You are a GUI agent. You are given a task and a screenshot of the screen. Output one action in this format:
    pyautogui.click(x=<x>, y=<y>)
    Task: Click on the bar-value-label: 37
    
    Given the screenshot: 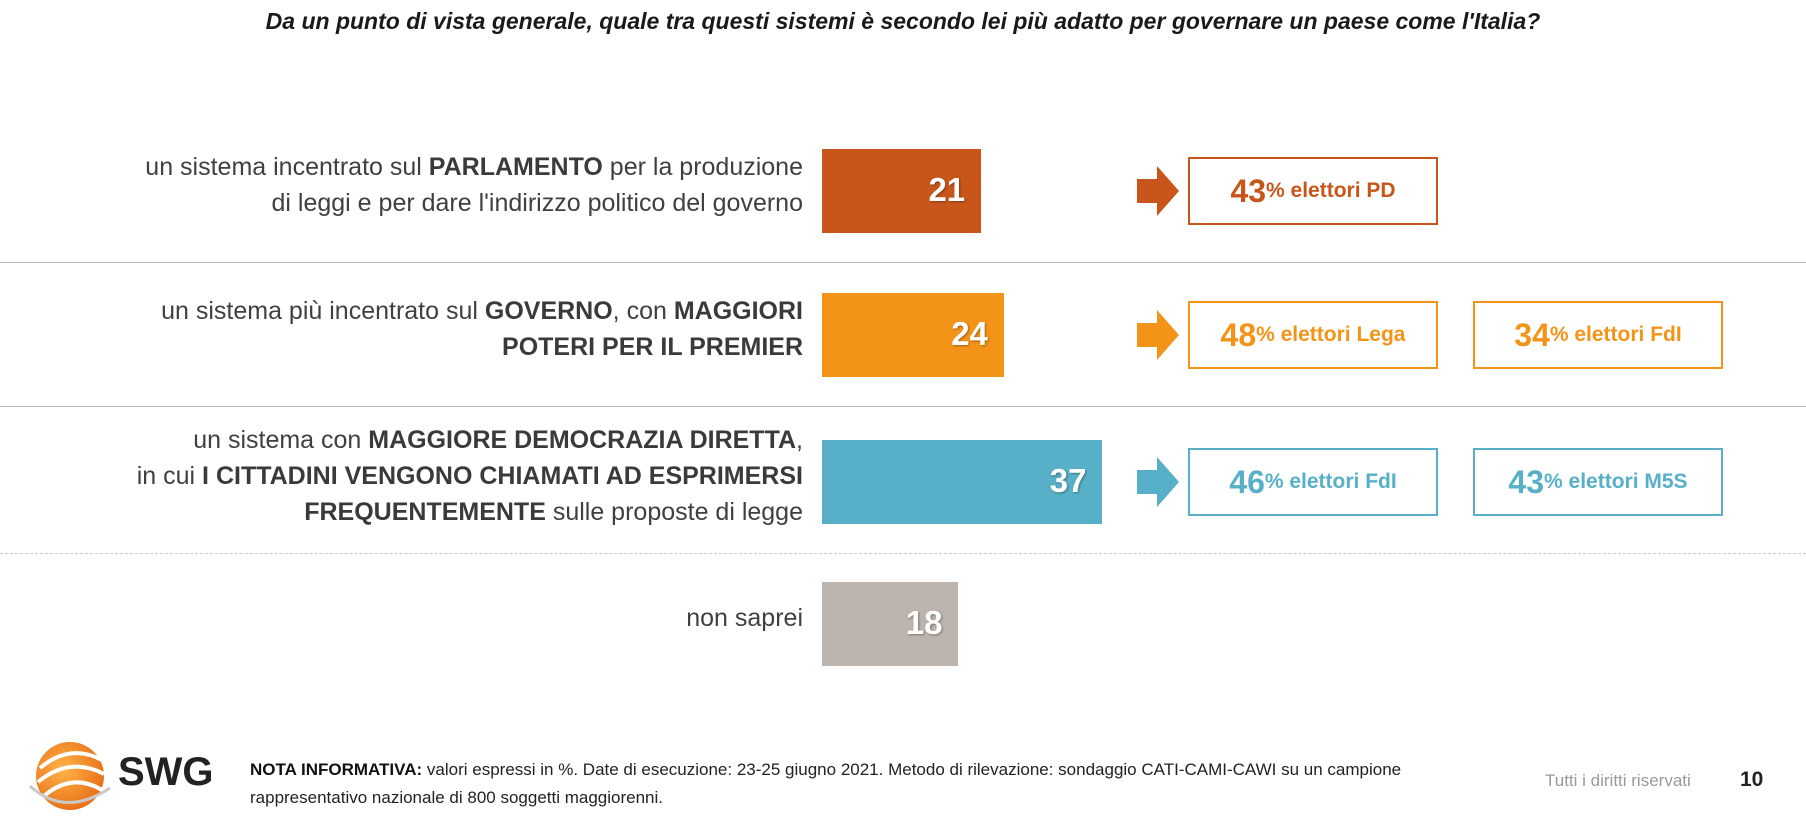 What is the action you would take?
    pyautogui.click(x=1068, y=480)
    